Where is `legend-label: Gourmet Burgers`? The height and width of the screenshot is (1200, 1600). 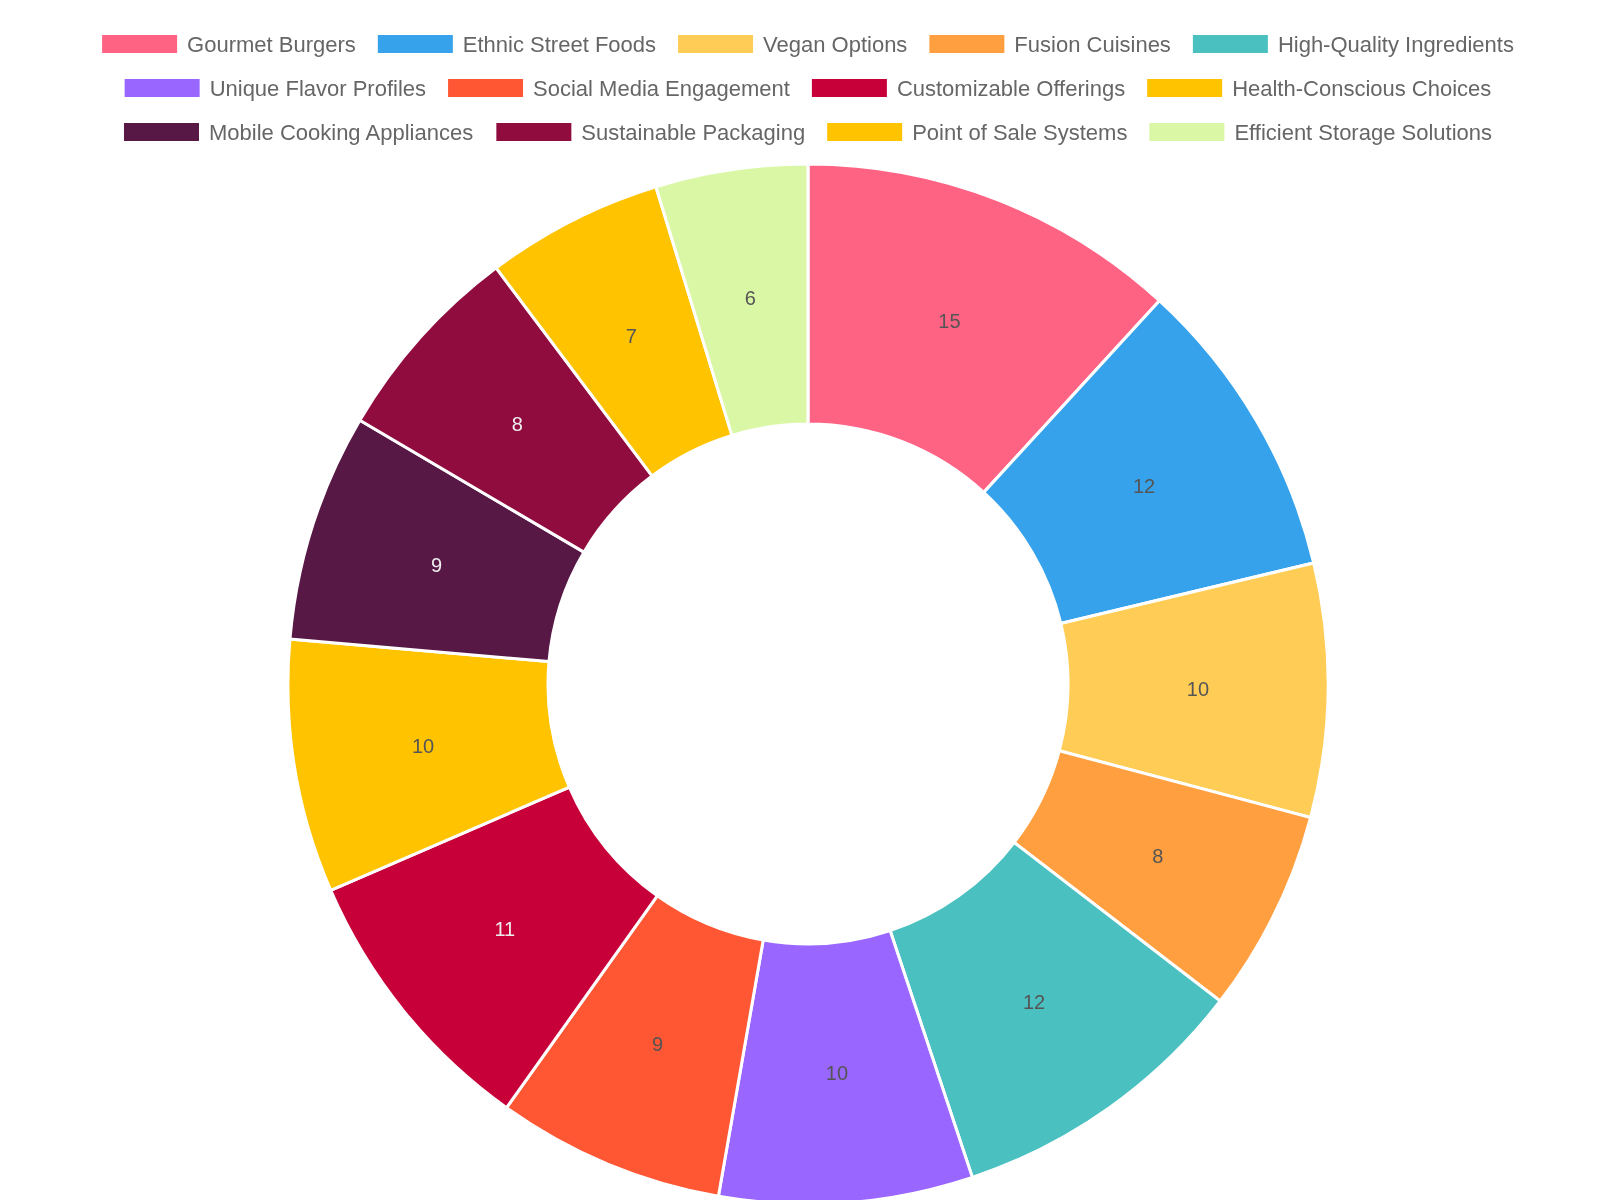 legend-label: Gourmet Burgers is located at coordinates (271, 44).